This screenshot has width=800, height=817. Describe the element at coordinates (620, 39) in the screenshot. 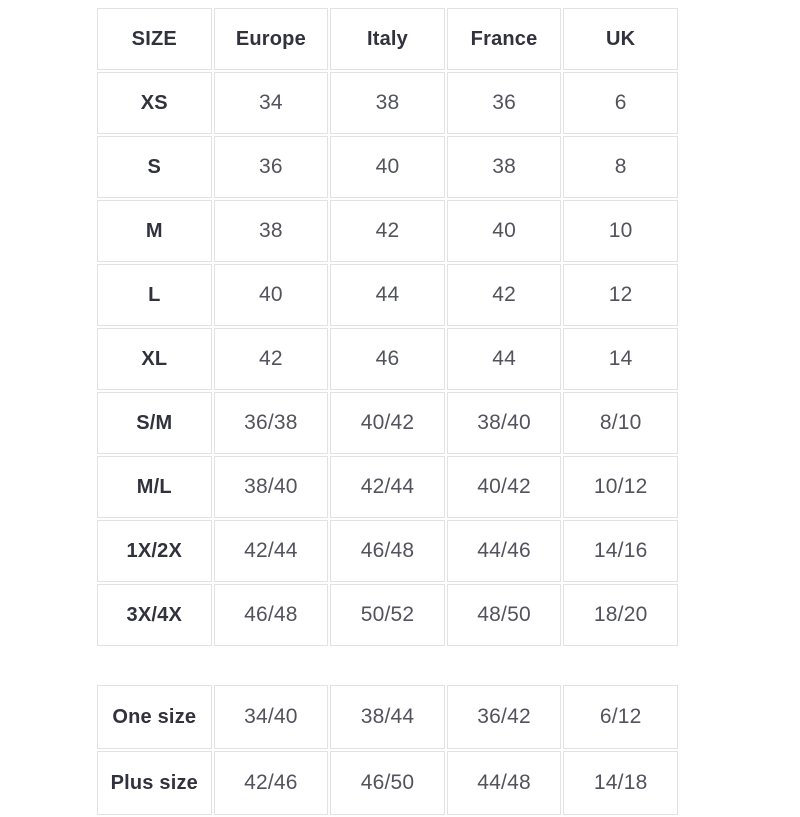

I see `header-cell-uk: UK` at that location.